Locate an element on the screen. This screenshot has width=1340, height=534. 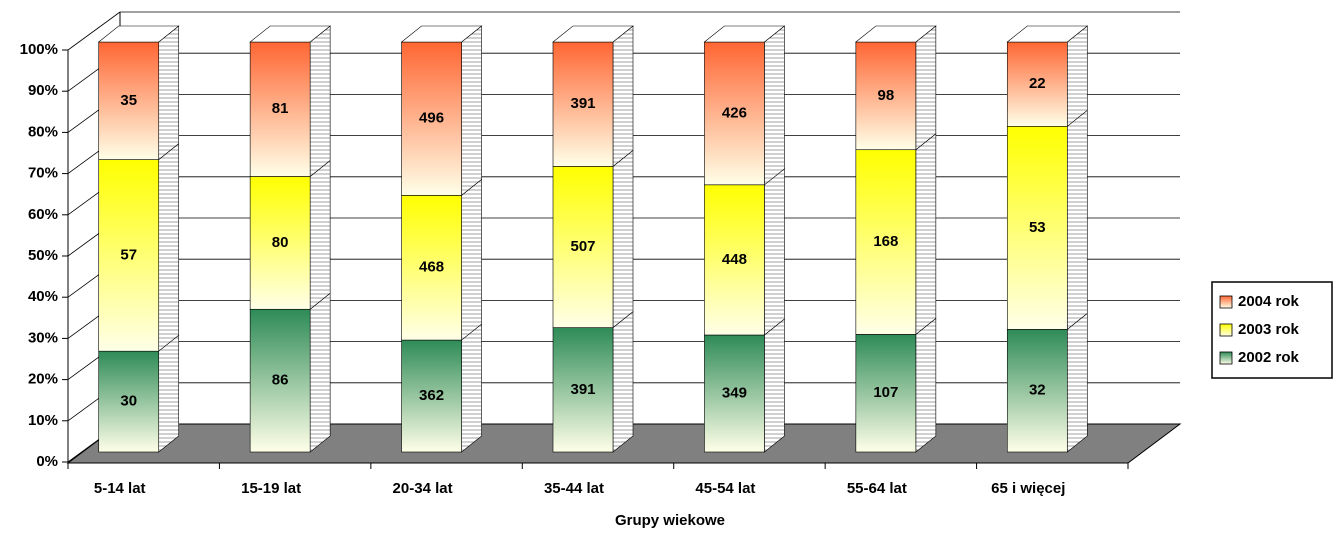
x-axis-title: Grupy wiekowe is located at coordinates (670, 520).